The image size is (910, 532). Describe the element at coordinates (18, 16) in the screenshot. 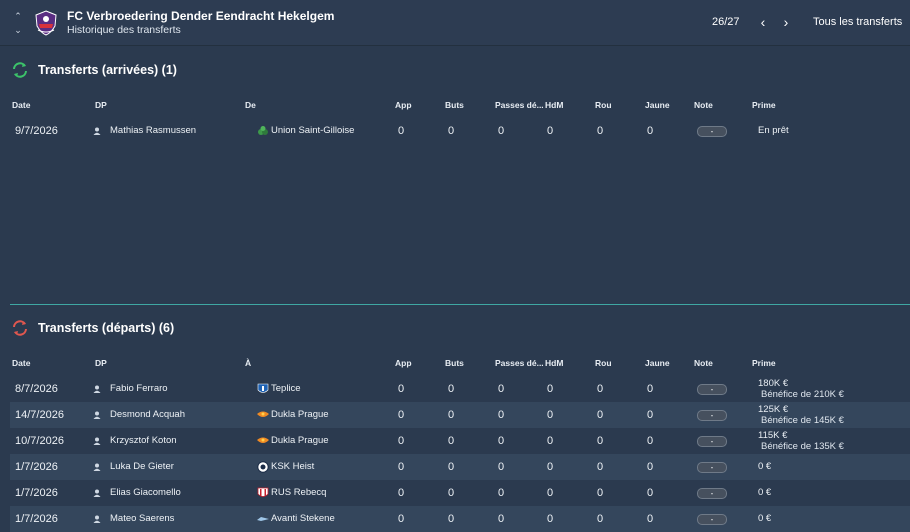

I see `chevron-up-icon: ⌃` at that location.